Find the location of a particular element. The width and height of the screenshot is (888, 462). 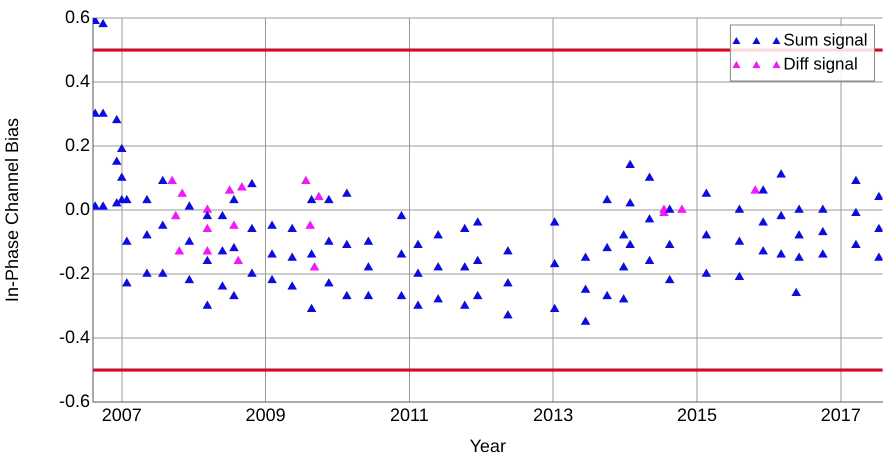

y-tick-label: 0.4 is located at coordinates (77, 80).